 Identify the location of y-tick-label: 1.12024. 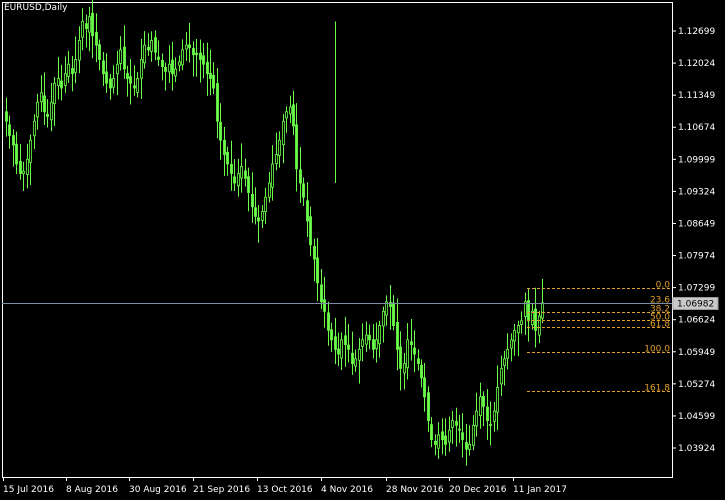
(696, 64).